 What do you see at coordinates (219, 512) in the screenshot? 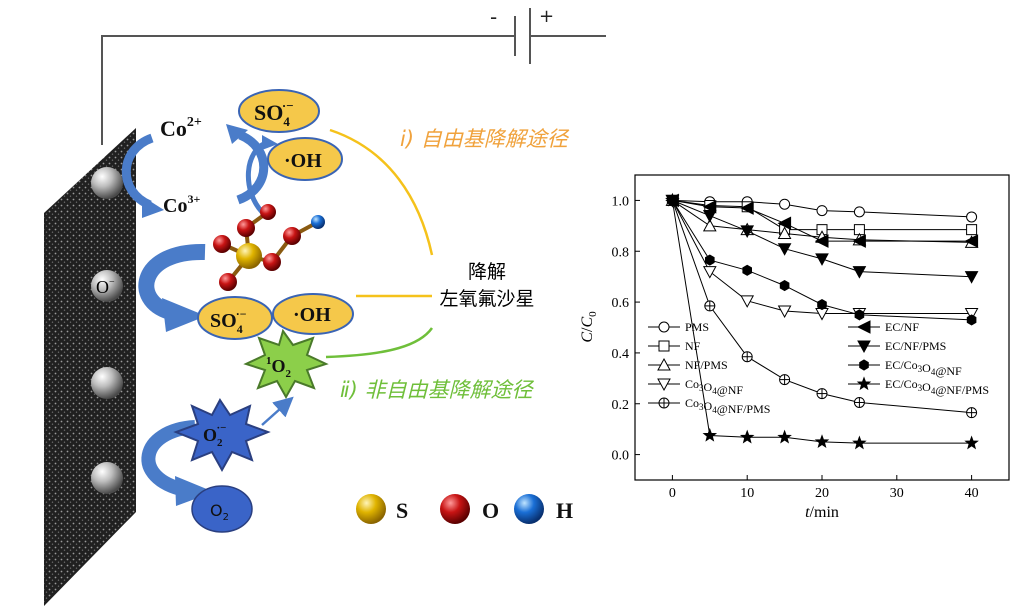
I see `oxygen-label: O2` at bounding box center [219, 512].